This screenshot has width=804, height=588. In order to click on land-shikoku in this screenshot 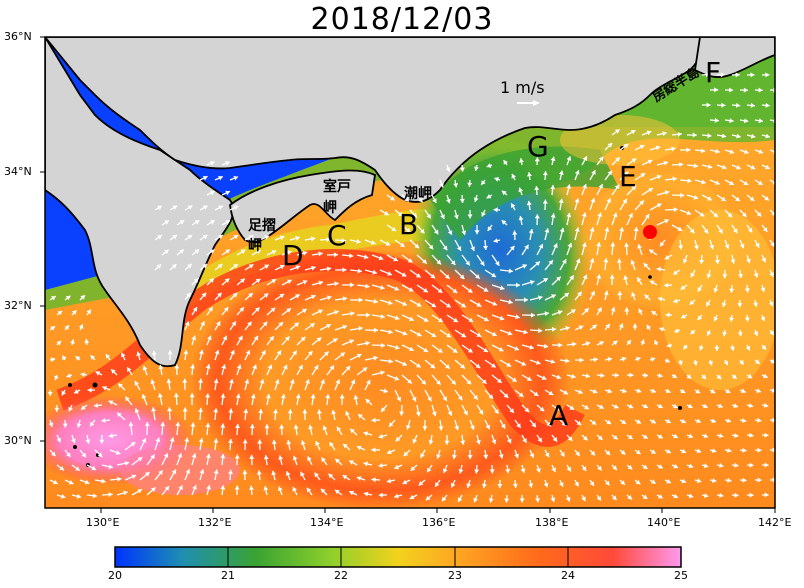, I will do `click(302, 206)`.